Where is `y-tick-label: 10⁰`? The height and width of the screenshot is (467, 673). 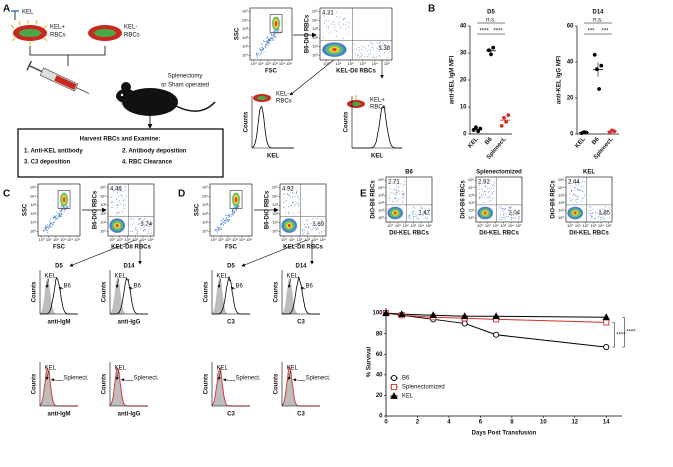 y-tick-label: 10⁰ is located at coordinates (471, 217).